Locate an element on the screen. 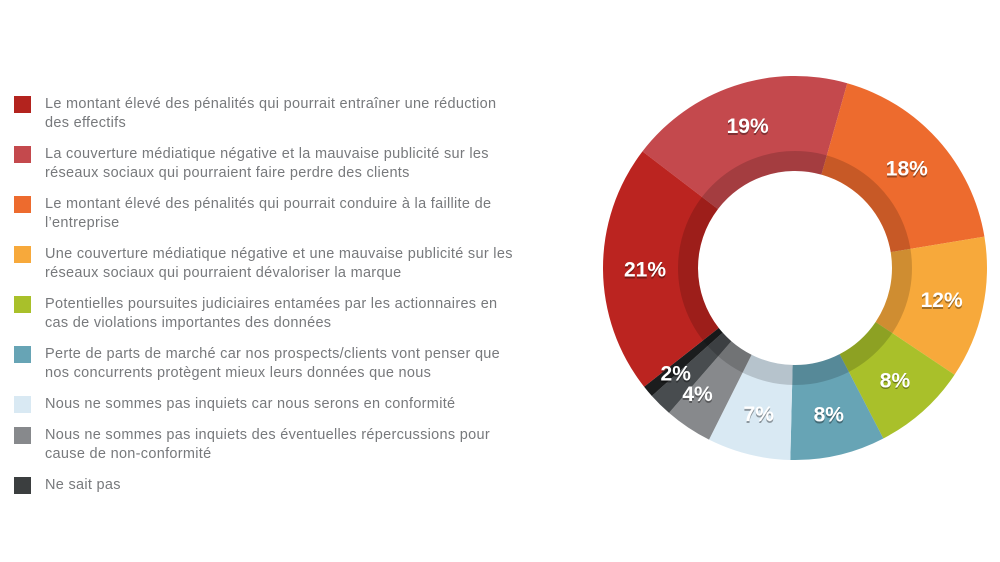 The image size is (1000, 562). slice-value-label: 18% is located at coordinates (907, 169).